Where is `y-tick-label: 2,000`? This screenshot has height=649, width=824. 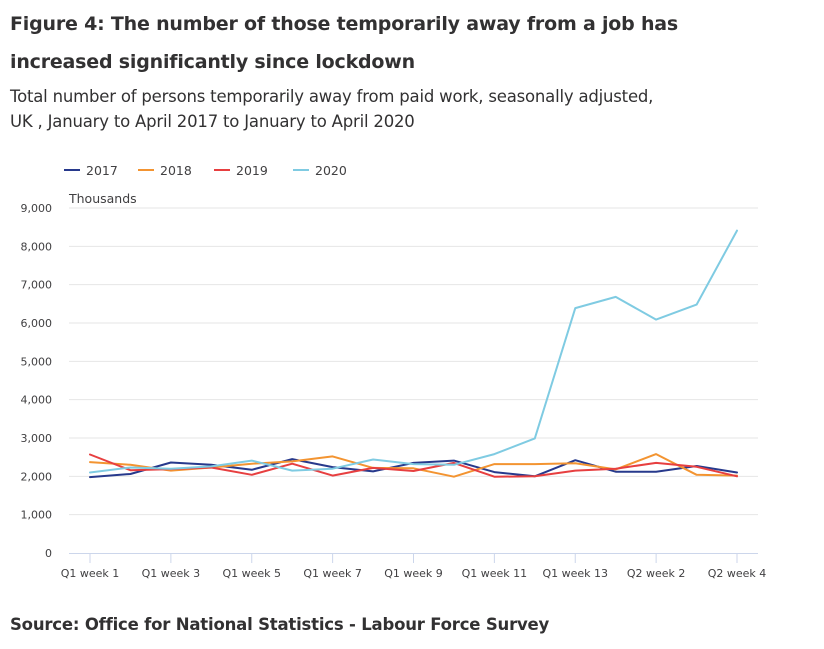
y-tick-label: 2,000 is located at coordinates (37, 476).